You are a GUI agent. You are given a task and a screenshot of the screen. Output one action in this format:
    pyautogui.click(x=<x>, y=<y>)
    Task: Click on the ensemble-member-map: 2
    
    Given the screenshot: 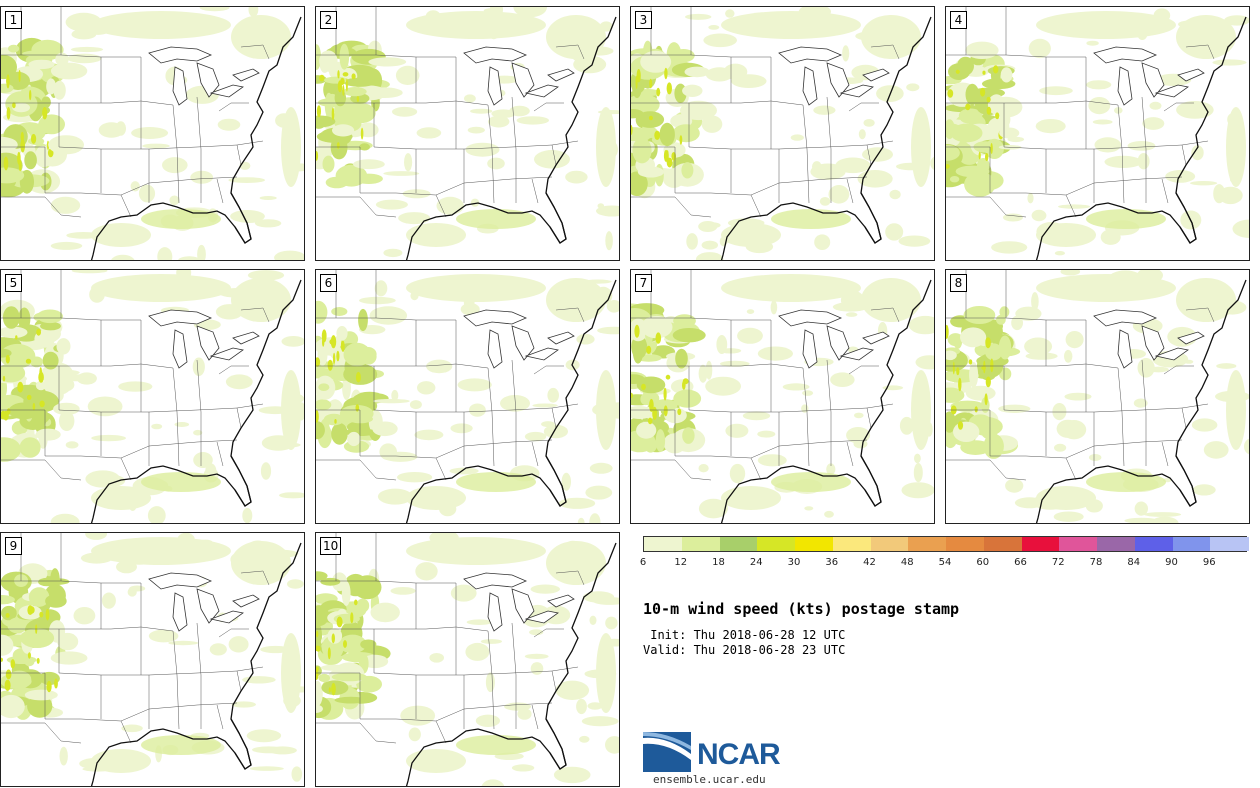 What is the action you would take?
    pyautogui.click(x=467, y=133)
    